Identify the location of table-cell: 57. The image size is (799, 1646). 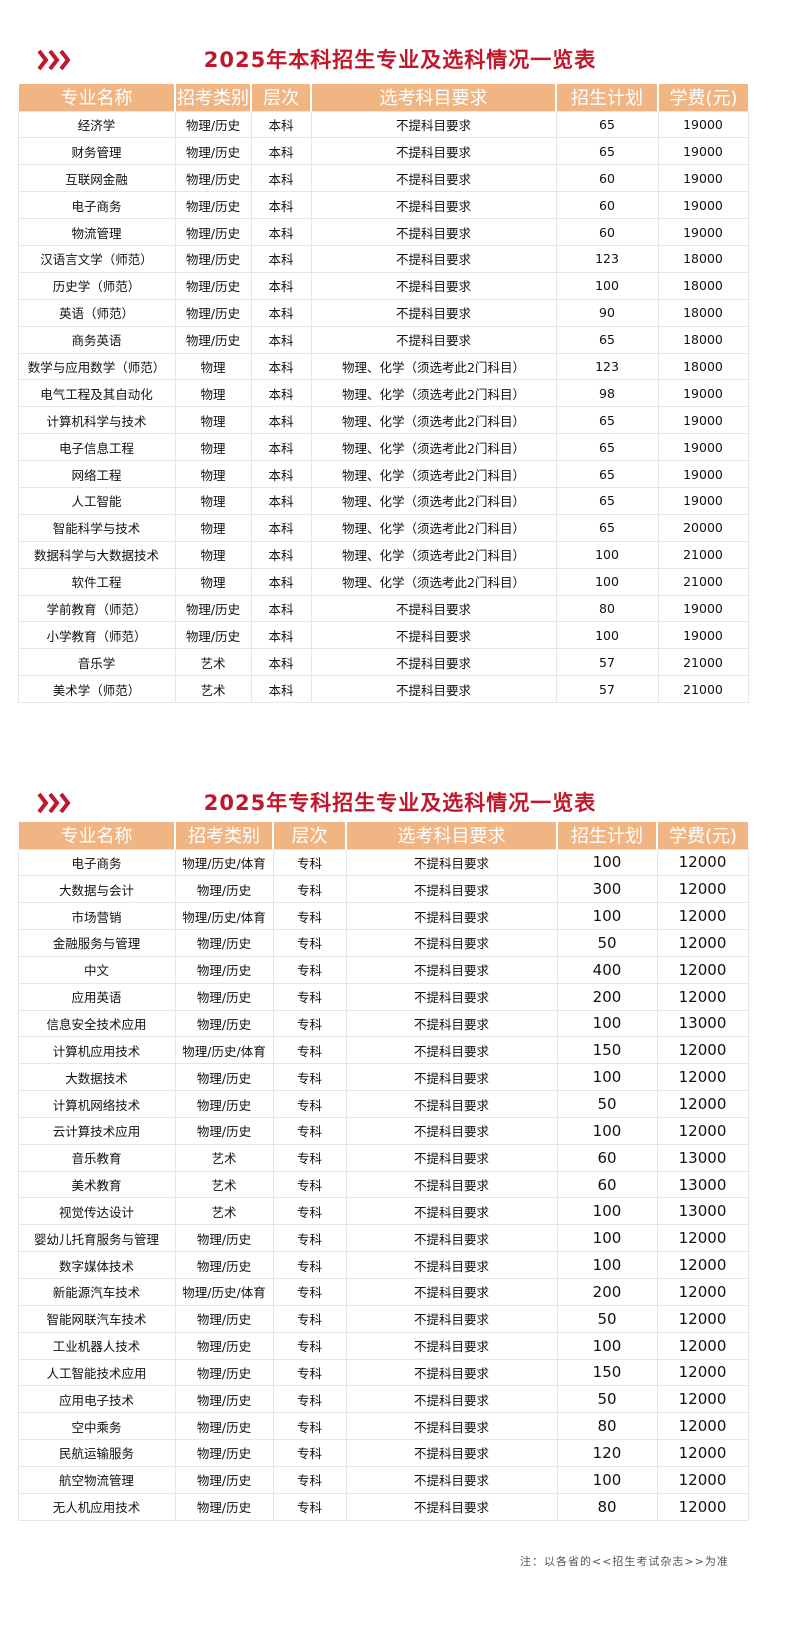
(607, 662).